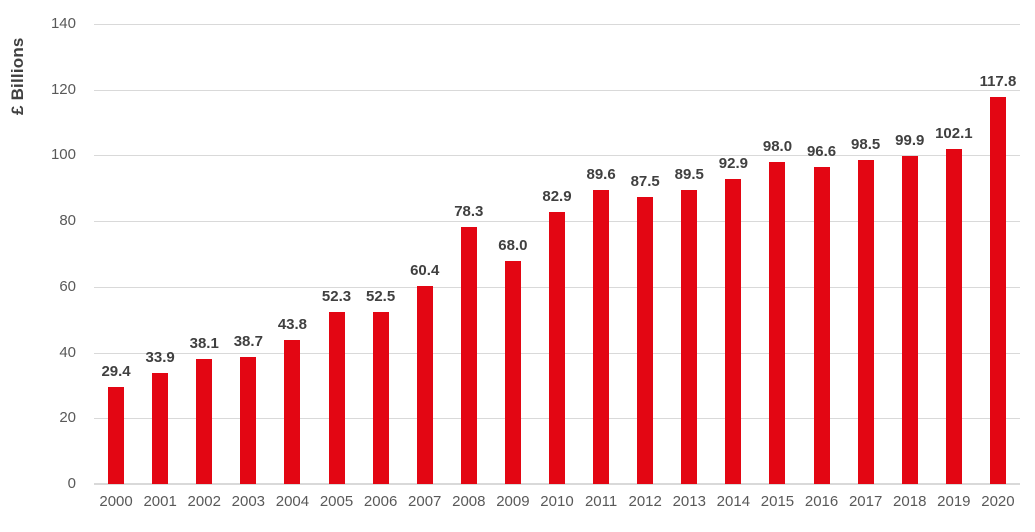 The image size is (1035, 532). What do you see at coordinates (777, 501) in the screenshot?
I see `x-tick-label: 2015` at bounding box center [777, 501].